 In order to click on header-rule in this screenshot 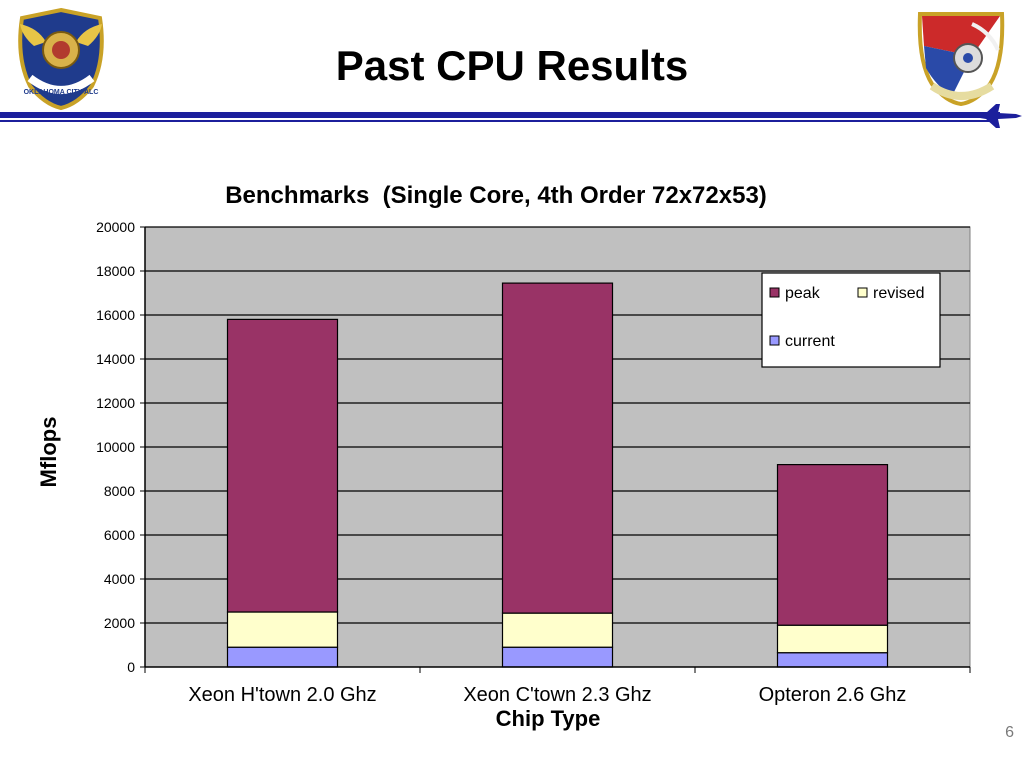, I will do `click(500, 115)`.